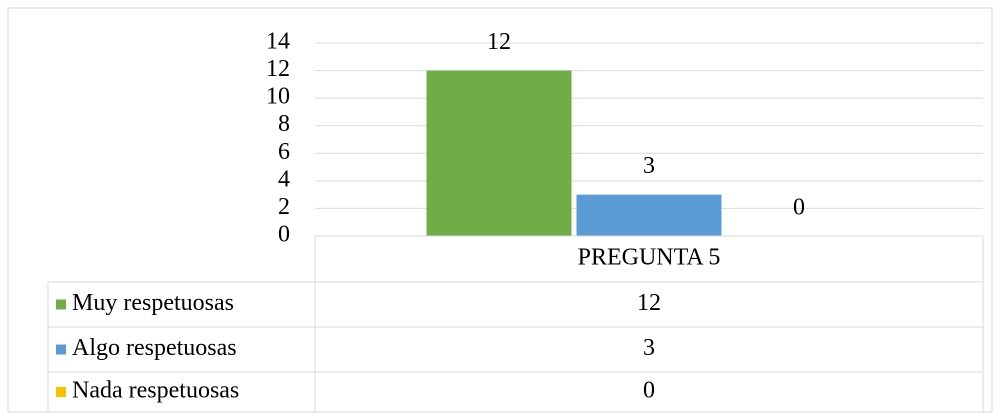 The width and height of the screenshot is (1000, 418). Describe the element at coordinates (154, 348) in the screenshot. I see `legend-label: Algo respetuosas` at that location.